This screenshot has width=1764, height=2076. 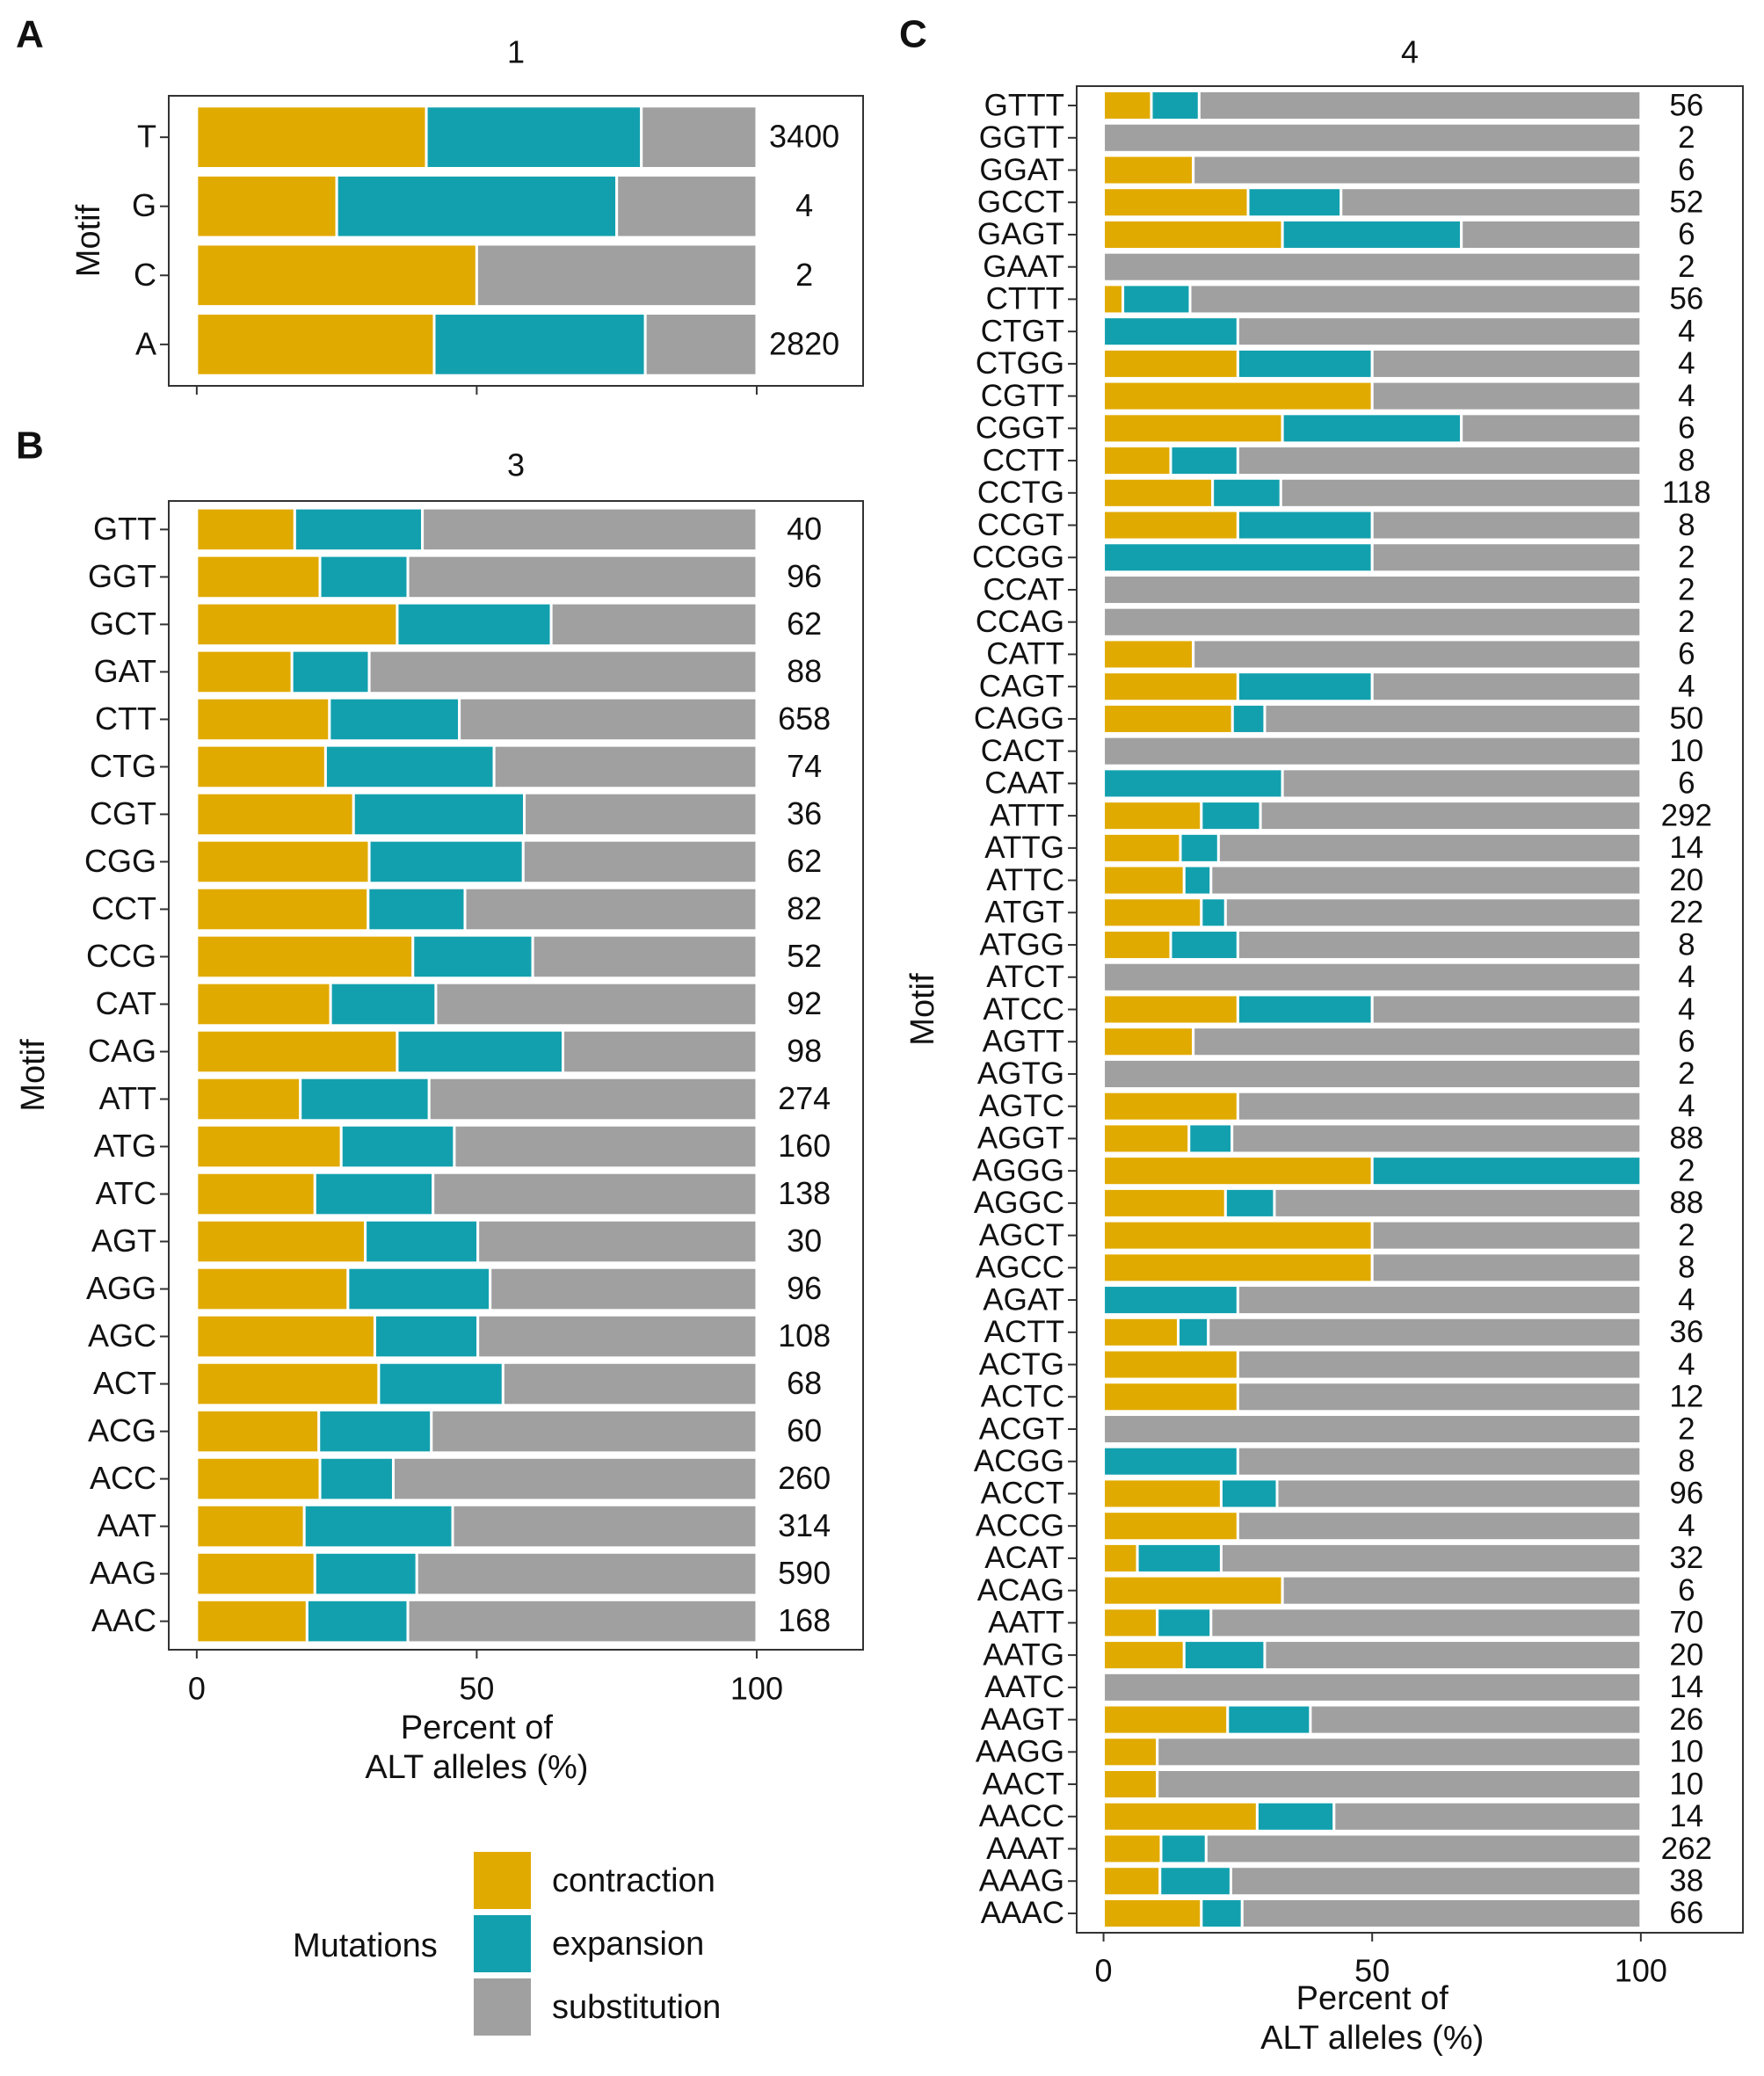 I want to click on legend-label: contraction, so click(x=633, y=1880).